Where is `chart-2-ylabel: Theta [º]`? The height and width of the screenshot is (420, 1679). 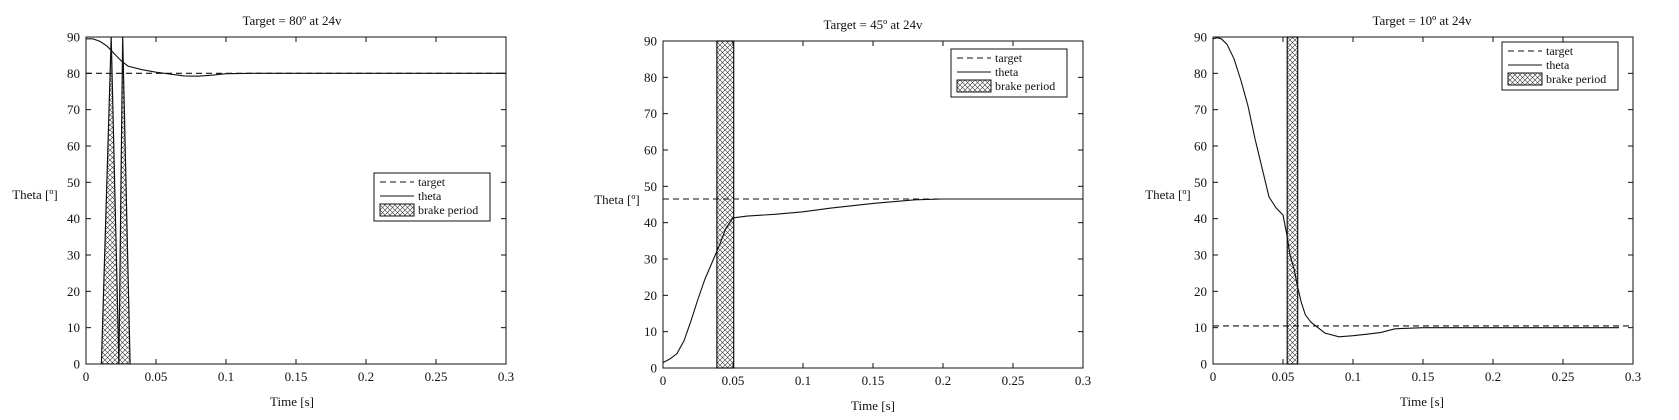
chart-2-ylabel: Theta [º] is located at coordinates (617, 199).